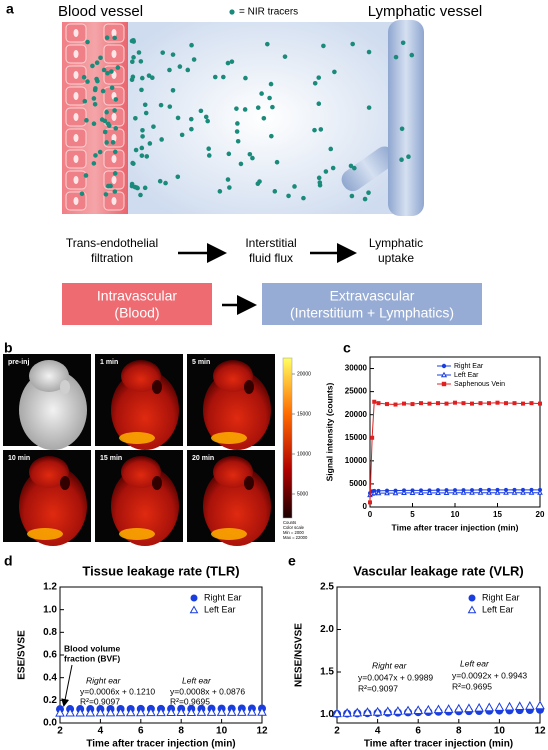  What do you see at coordinates (137, 296) in the screenshot?
I see `compartment-label: Intravascular` at bounding box center [137, 296].